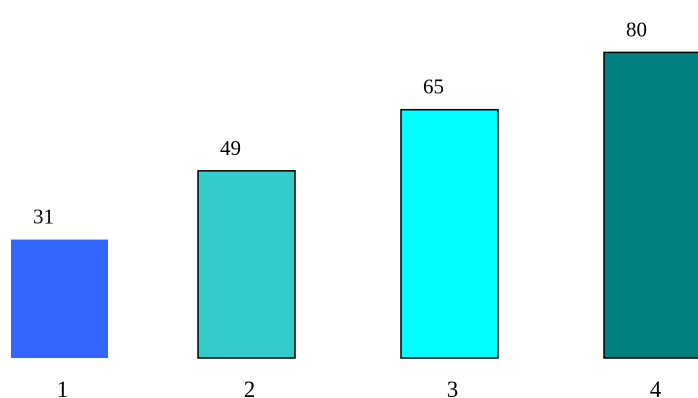 This screenshot has width=698, height=398. What do you see at coordinates (230, 148) in the screenshot?
I see `data-label-2: 49` at bounding box center [230, 148].